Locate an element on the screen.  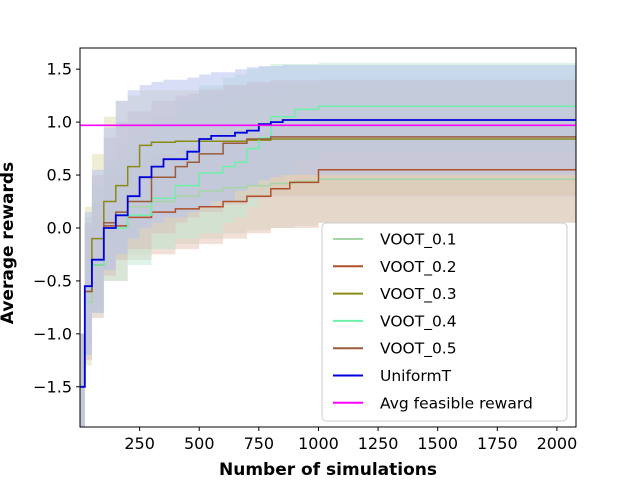
x-tick-label: 500 is located at coordinates (199, 443).